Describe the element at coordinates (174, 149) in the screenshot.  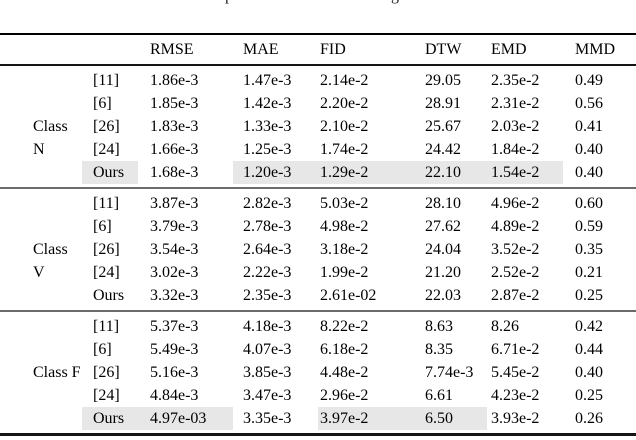
I see `value-cell-rmse: 1.66e-3` at that location.